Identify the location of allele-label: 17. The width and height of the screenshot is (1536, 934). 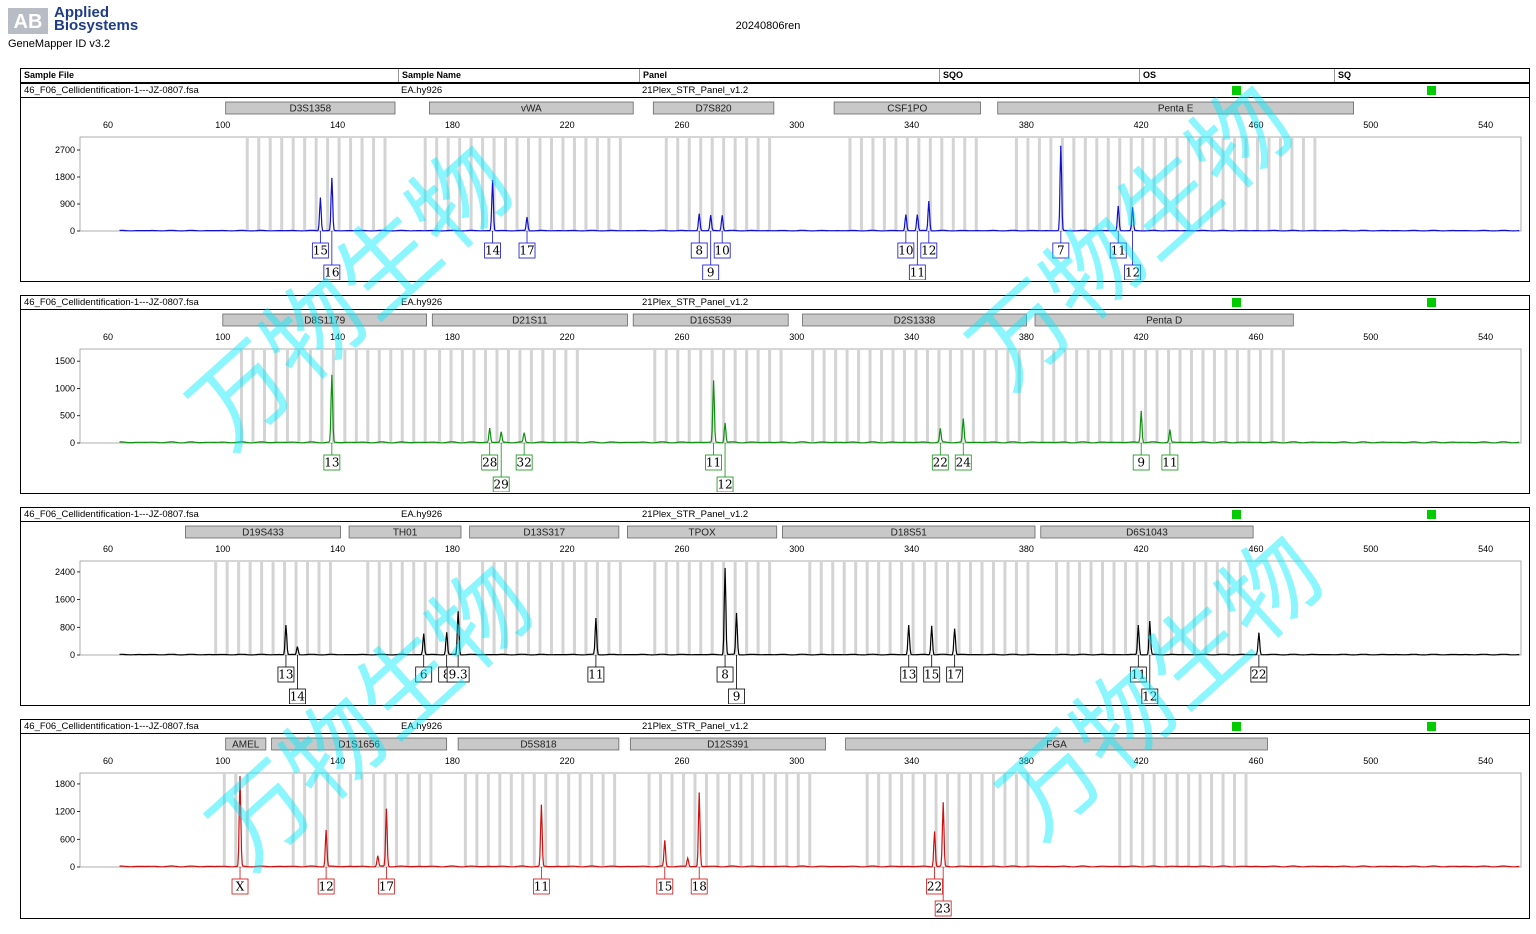
(526, 251).